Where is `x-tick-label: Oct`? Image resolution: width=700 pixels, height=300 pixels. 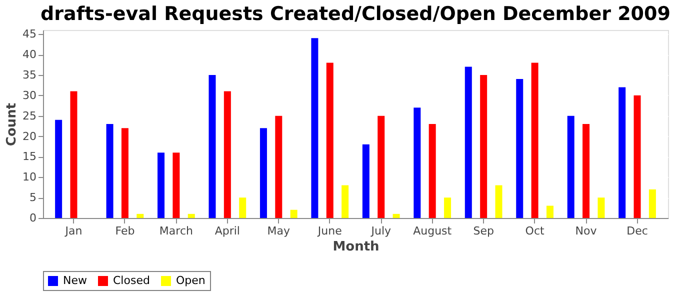
x-tick-label: Oct is located at coordinates (535, 231).